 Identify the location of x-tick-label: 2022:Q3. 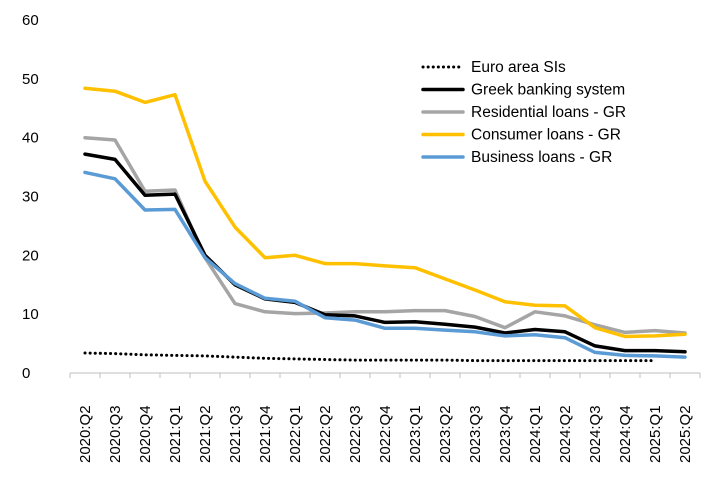
(355, 434).